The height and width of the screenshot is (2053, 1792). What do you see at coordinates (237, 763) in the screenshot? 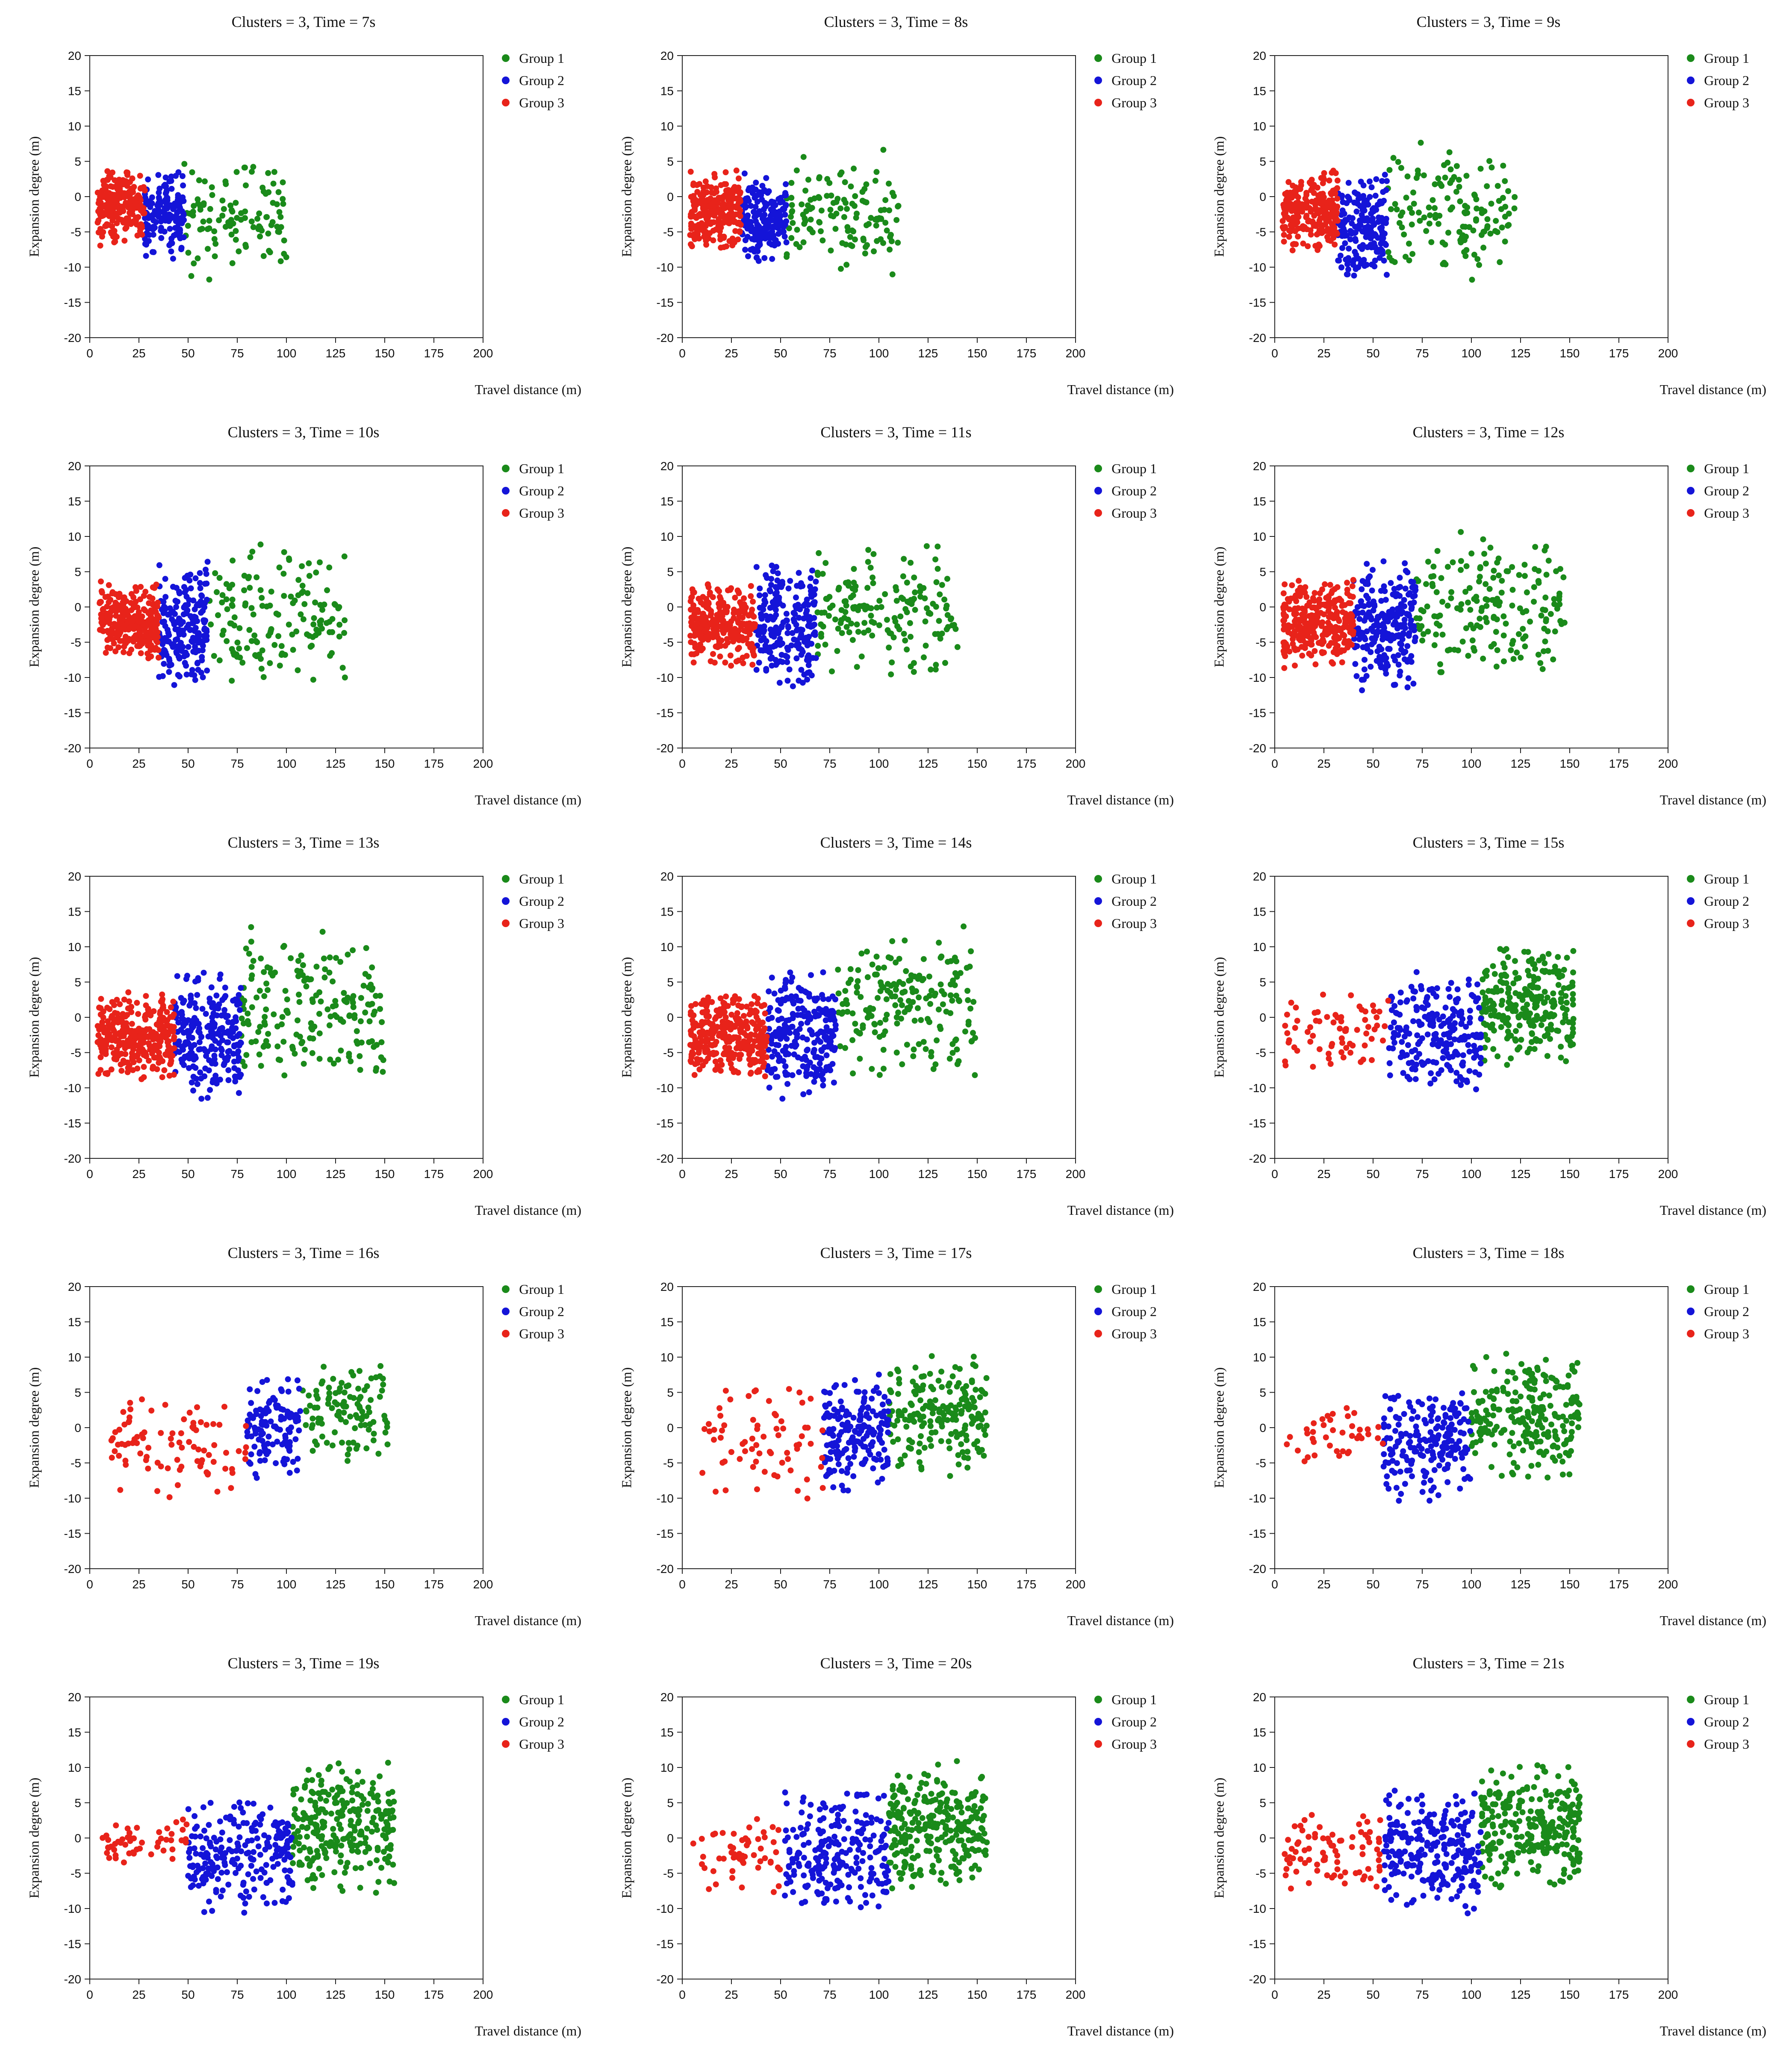
I see `x-tick-label: 75` at bounding box center [237, 763].